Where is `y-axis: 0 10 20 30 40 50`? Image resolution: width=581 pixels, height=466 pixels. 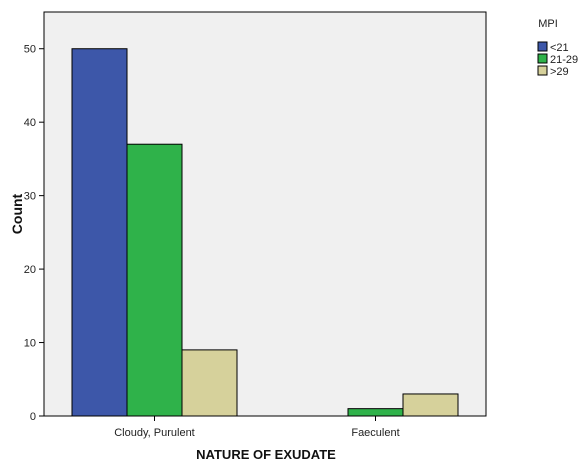 y-axis: 0 10 20 30 40 50 is located at coordinates (34, 233).